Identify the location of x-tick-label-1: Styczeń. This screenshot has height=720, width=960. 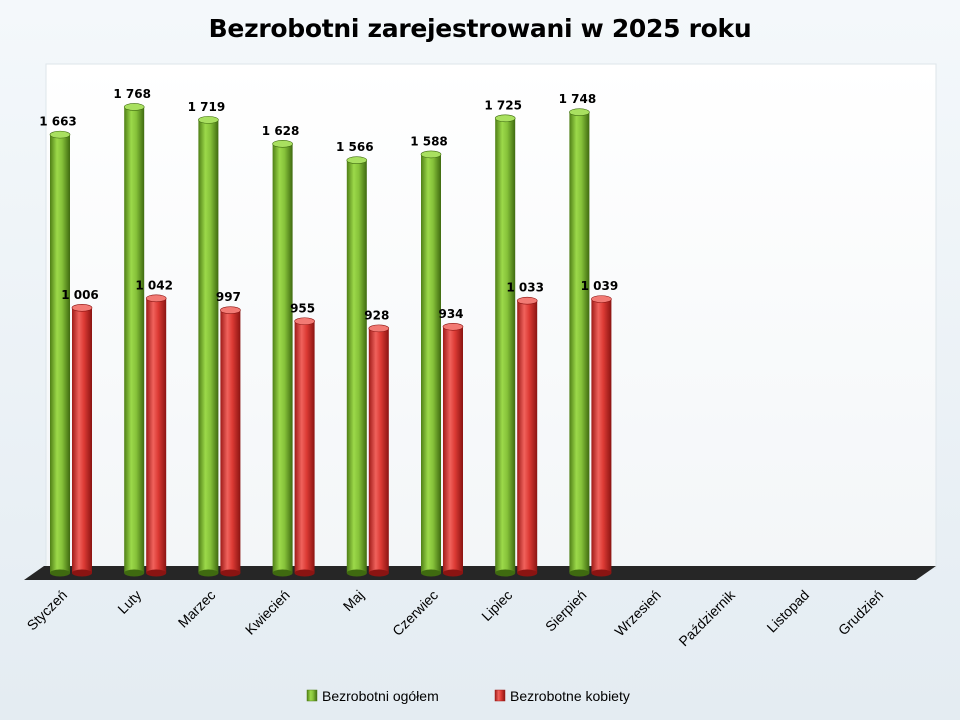
(47, 610).